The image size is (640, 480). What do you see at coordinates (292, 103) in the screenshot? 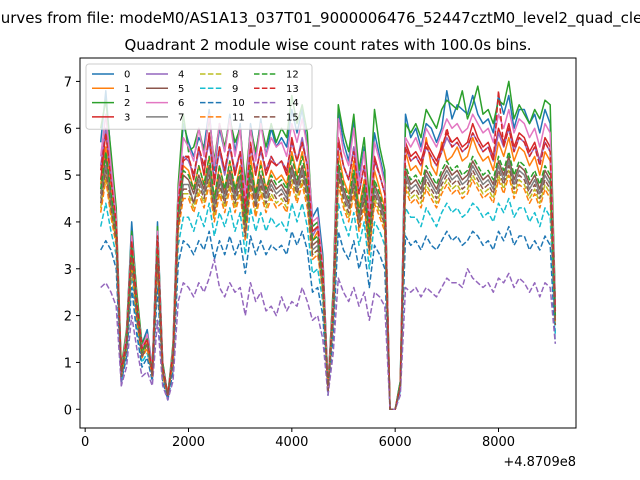
I see `legend-label-14: 14` at bounding box center [292, 103].